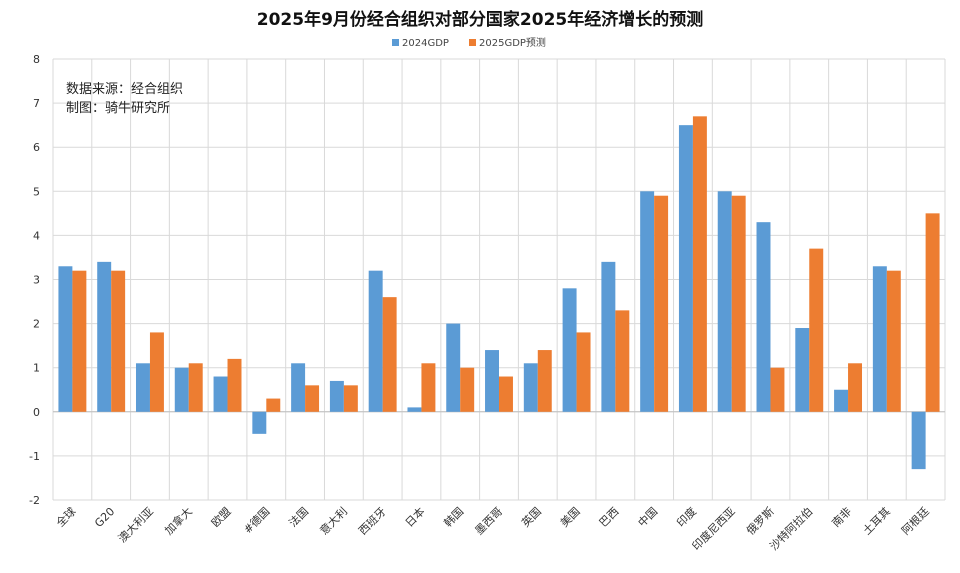  I want to click on x-tick-label: #德国, so click(256, 520).